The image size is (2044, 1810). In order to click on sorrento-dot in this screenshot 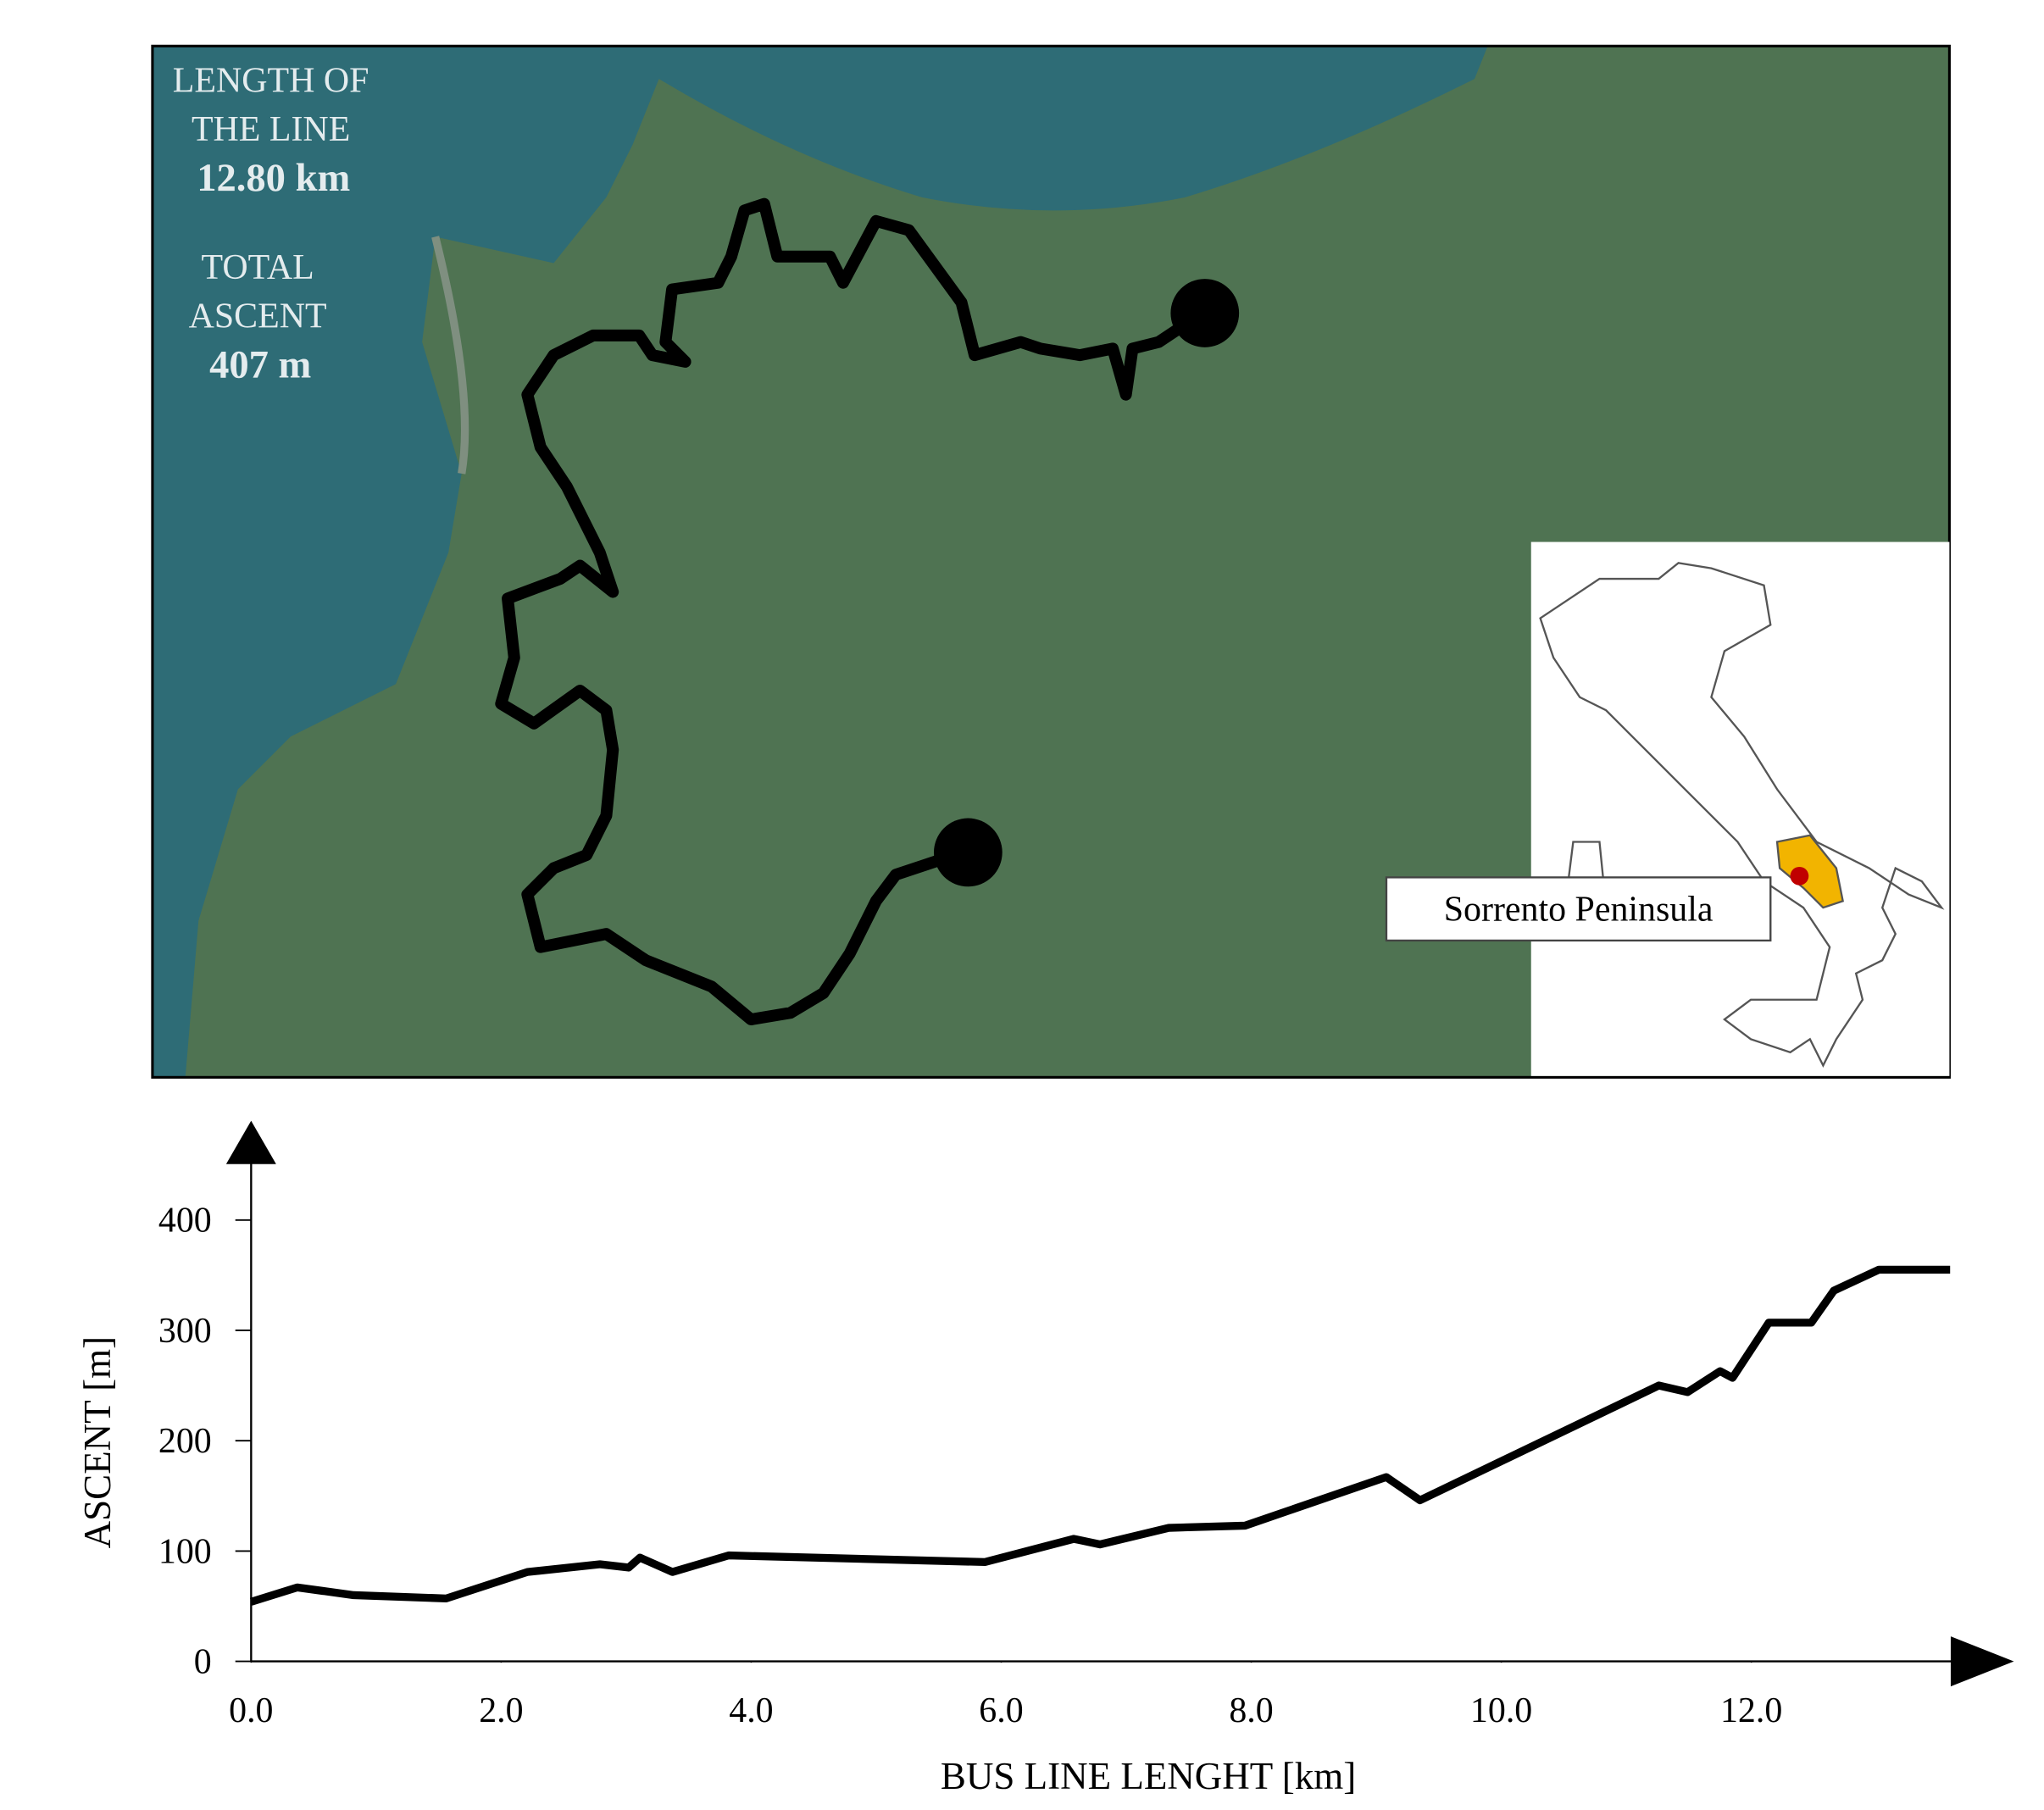, I will do `click(1799, 876)`.